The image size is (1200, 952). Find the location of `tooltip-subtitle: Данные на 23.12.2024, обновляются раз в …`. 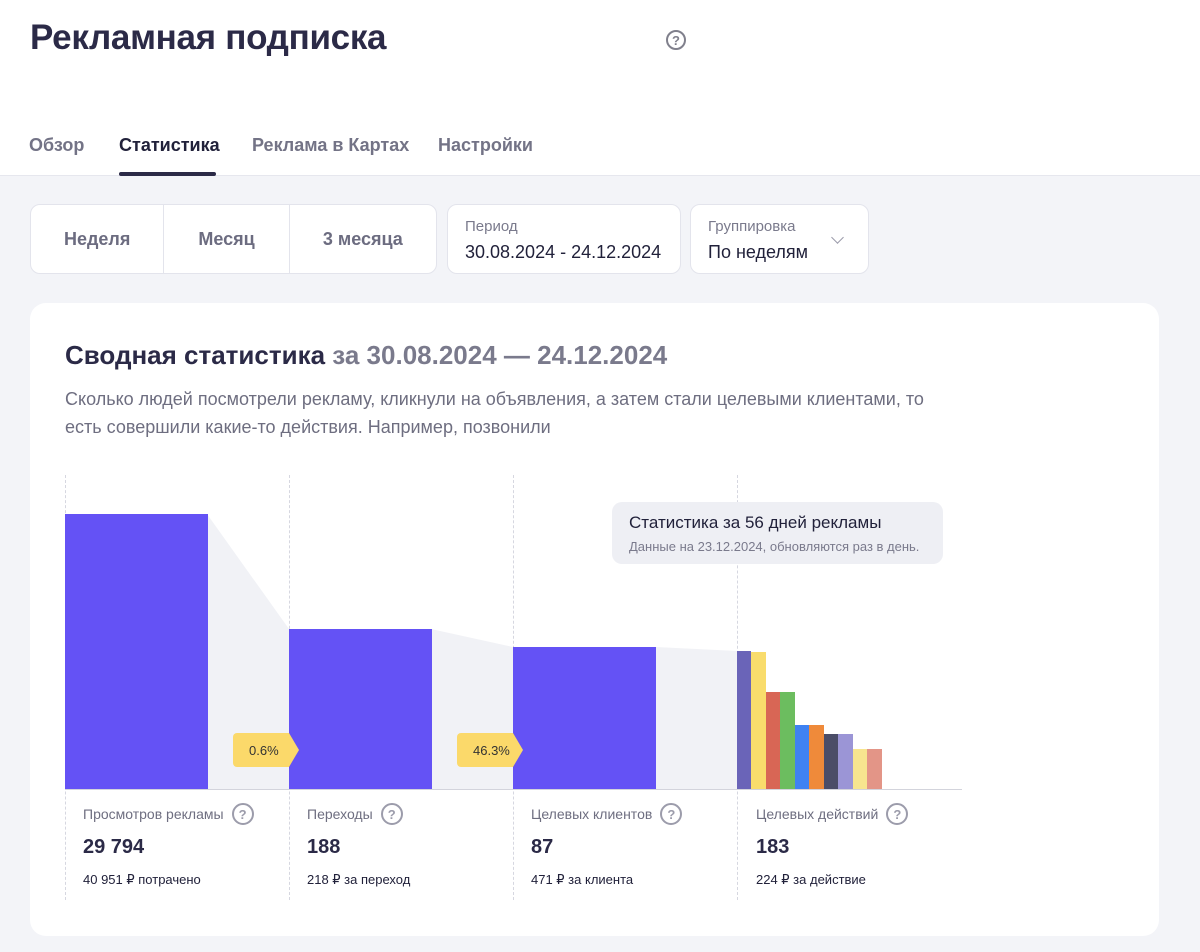

tooltip-subtitle: Данные на 23.12.2024, обновляются раз в … is located at coordinates (774, 546).